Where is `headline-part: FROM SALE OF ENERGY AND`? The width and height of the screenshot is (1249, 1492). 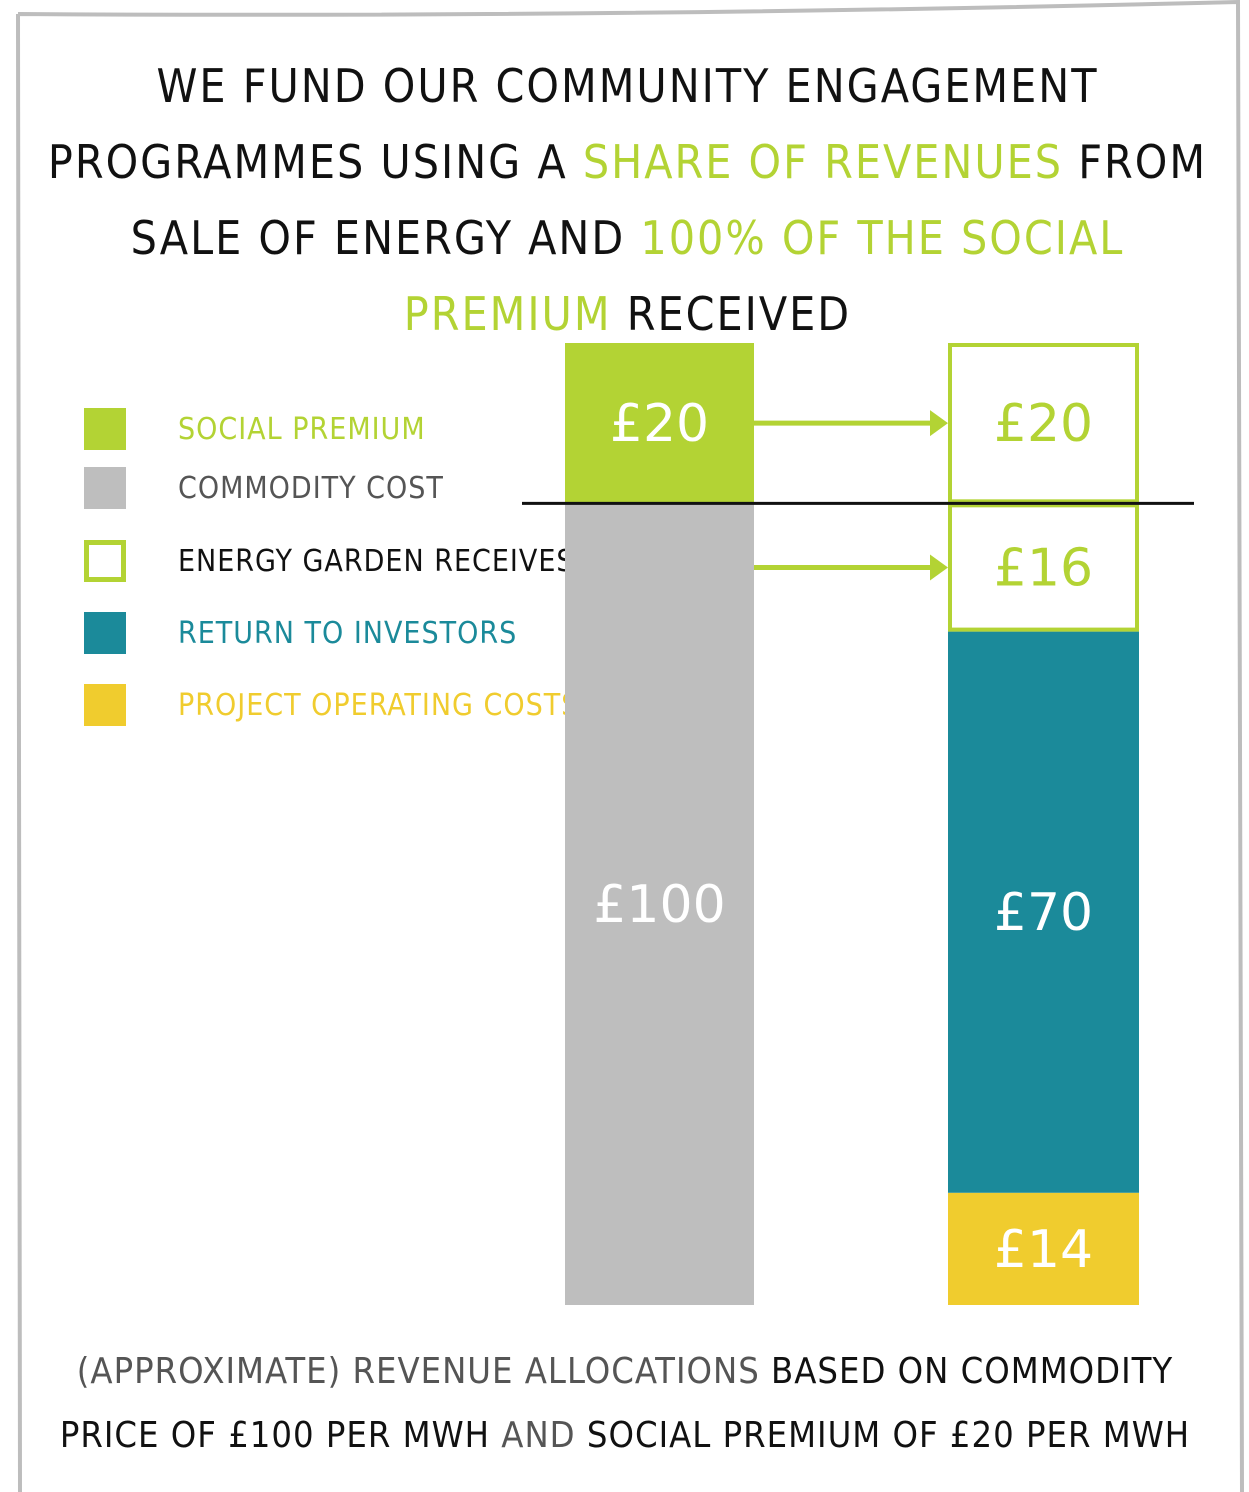 headline-part: FROM SALE OF ENERGY AND is located at coordinates (676, 200).